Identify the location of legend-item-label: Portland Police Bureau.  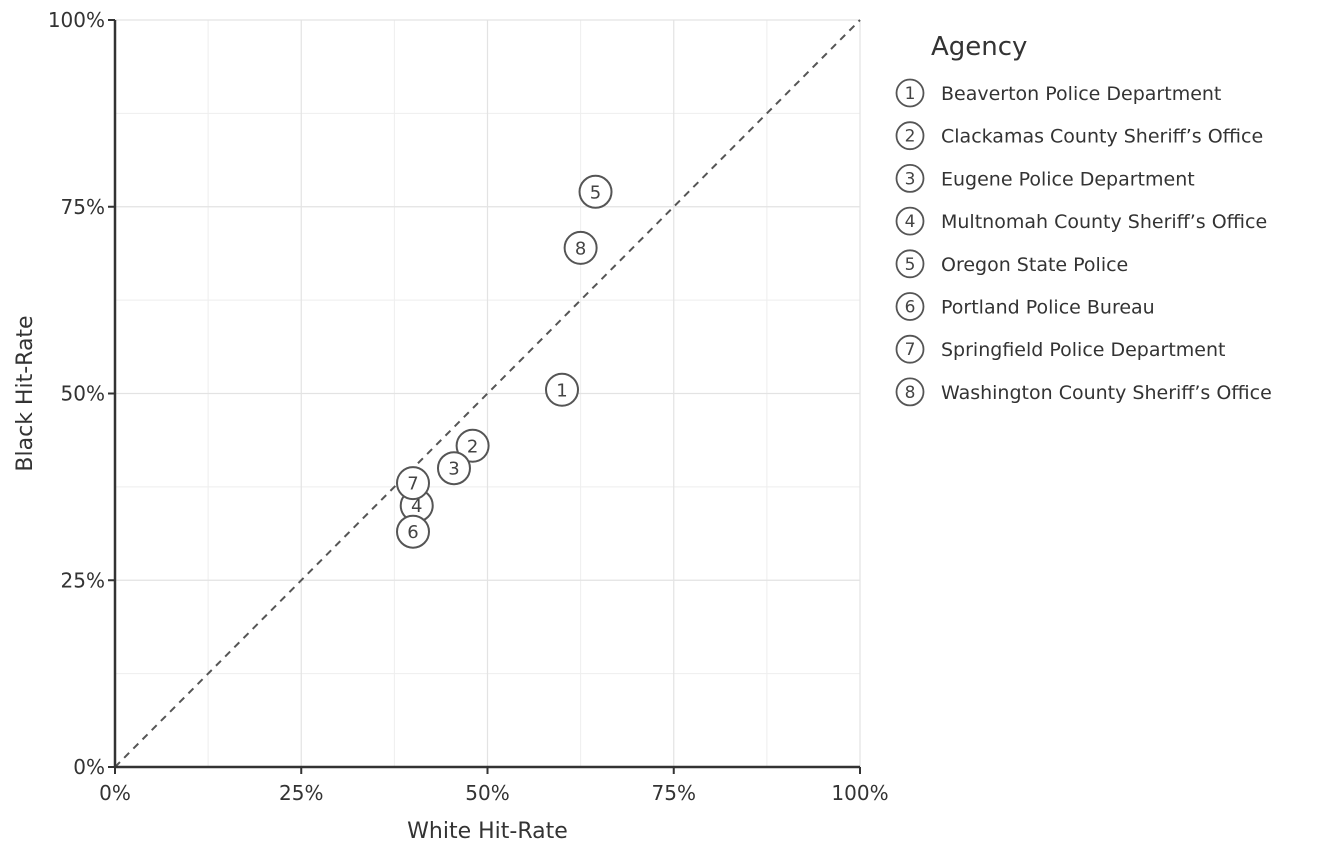
(1048, 308).